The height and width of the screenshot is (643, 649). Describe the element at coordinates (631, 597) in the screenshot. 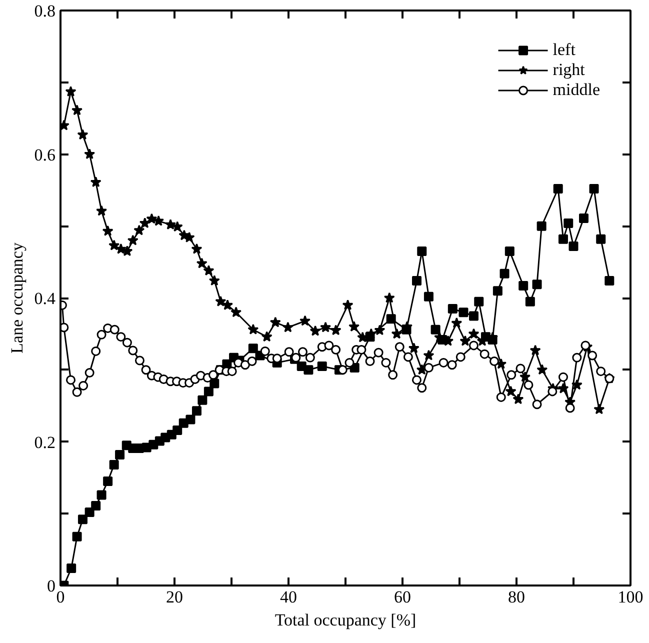

I see `x-tick-label: 100` at that location.